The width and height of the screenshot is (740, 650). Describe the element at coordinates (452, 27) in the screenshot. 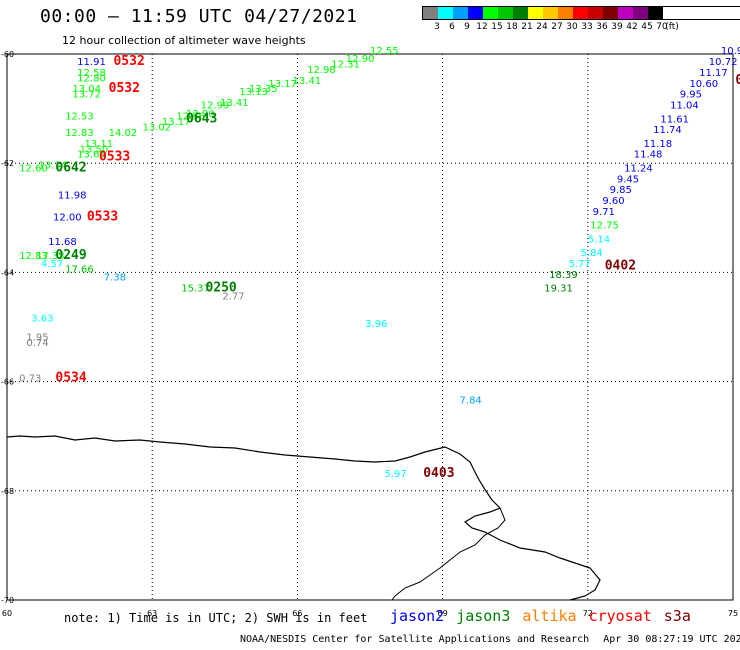

I see `legend-tick: 6` at that location.